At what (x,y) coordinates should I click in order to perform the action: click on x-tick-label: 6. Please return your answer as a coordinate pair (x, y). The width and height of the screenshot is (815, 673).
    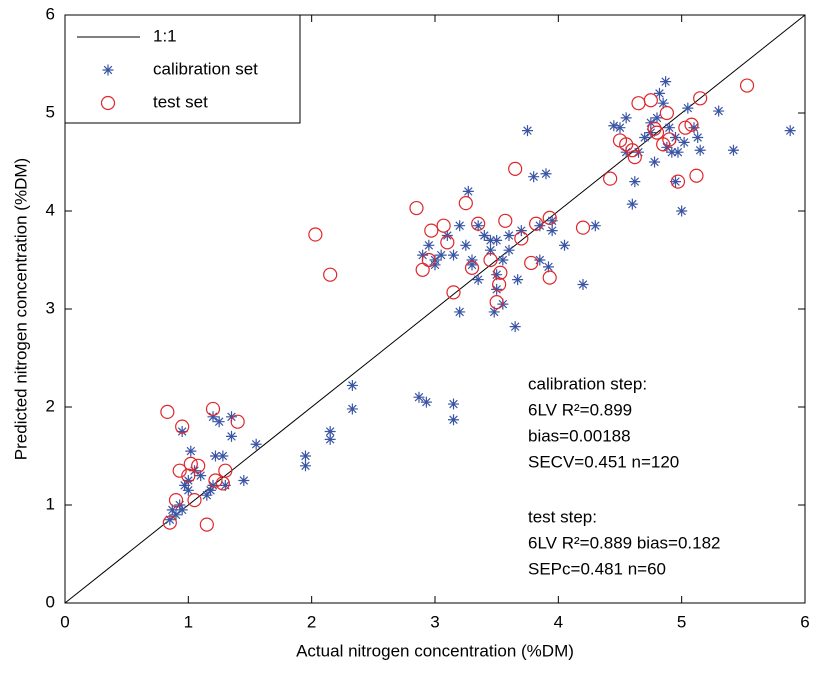
    Looking at the image, I should click on (804, 621).